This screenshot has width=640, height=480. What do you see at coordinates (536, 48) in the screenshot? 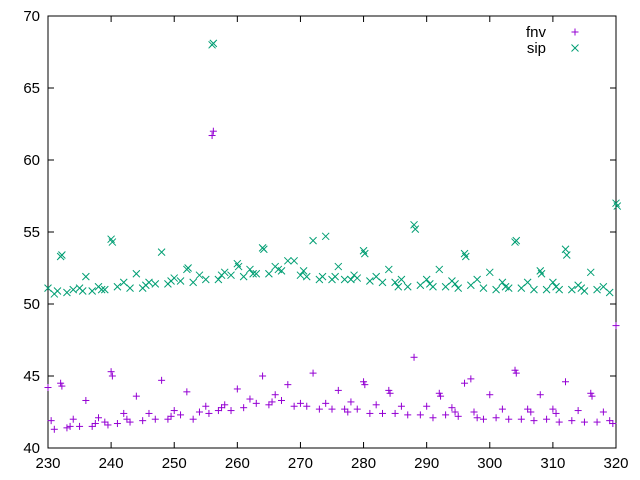
I see `legend-label-sip: sip` at bounding box center [536, 48].